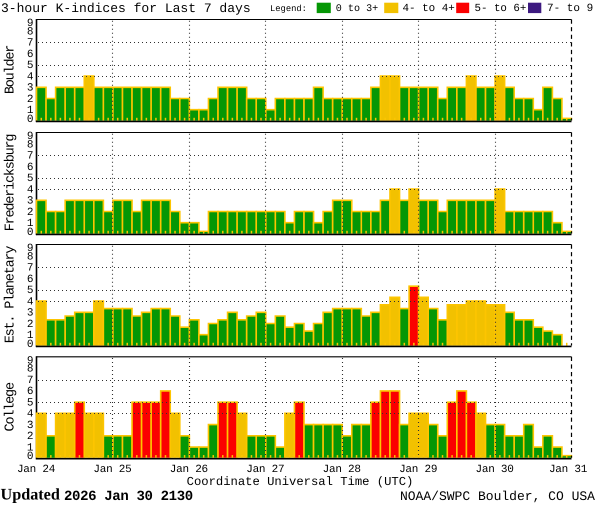  Describe the element at coordinates (30, 495) in the screenshot. I see `svg-text: Updated` at that location.